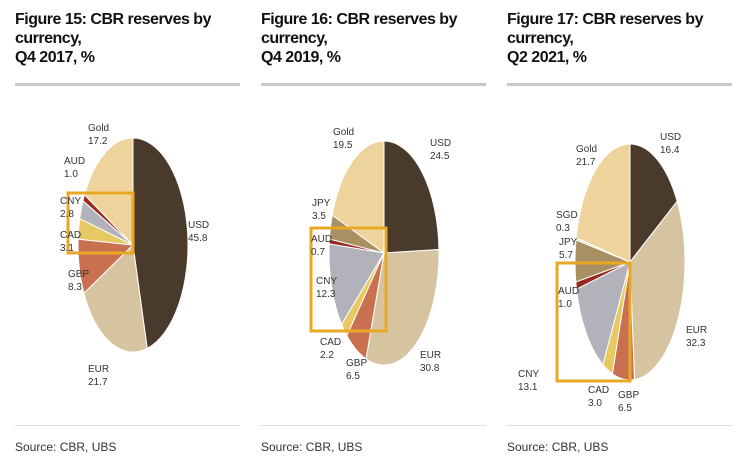 The image size is (738, 471). What do you see at coordinates (67, 248) in the screenshot?
I see `slice-value-cad: 3.1` at bounding box center [67, 248].